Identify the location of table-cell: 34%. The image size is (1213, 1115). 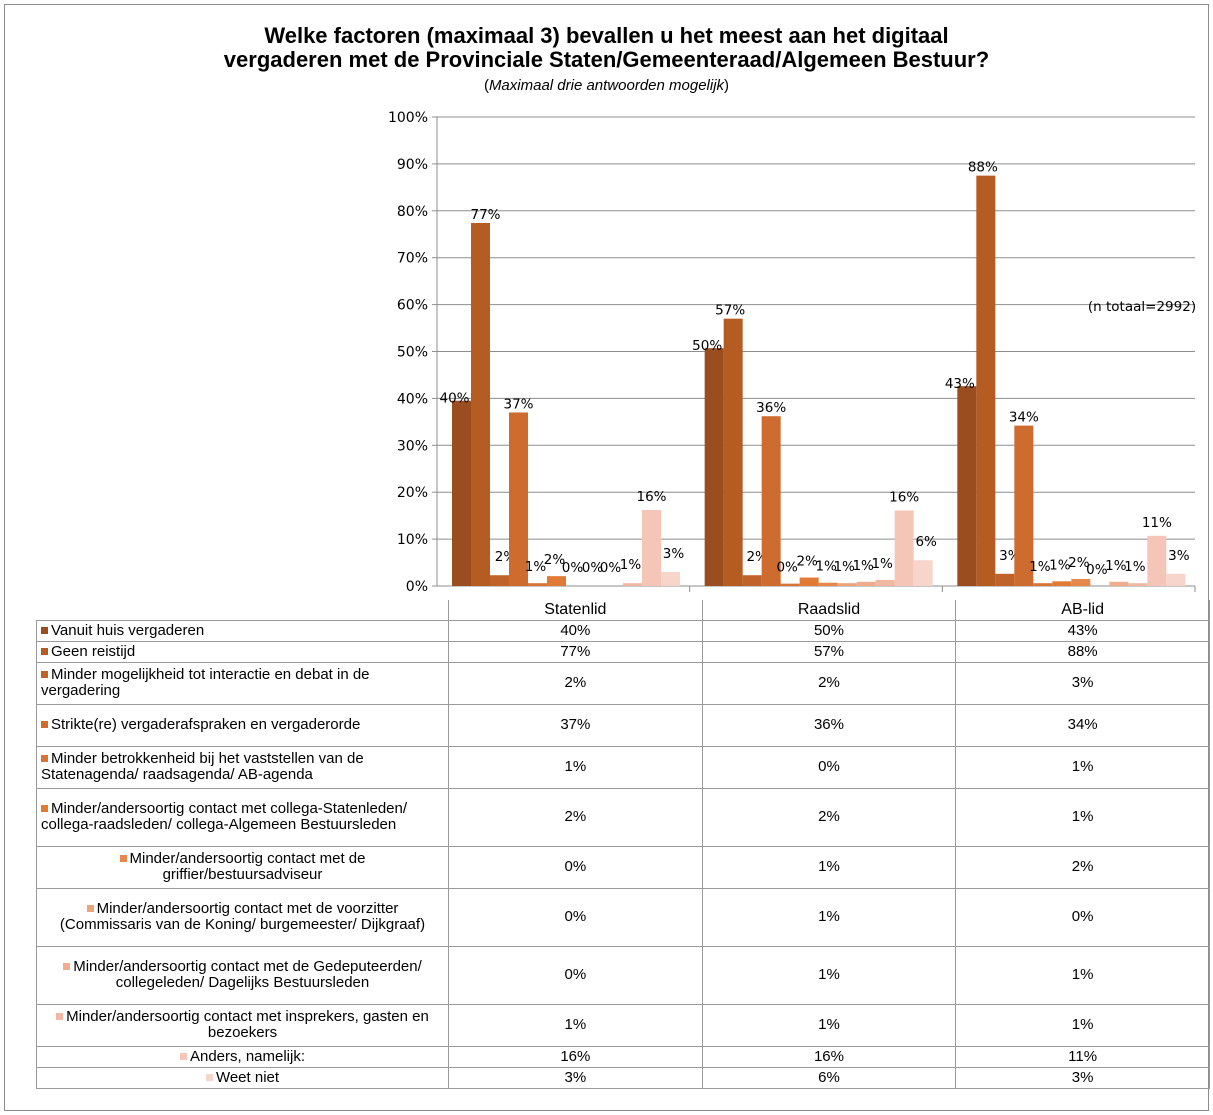
(1082, 725).